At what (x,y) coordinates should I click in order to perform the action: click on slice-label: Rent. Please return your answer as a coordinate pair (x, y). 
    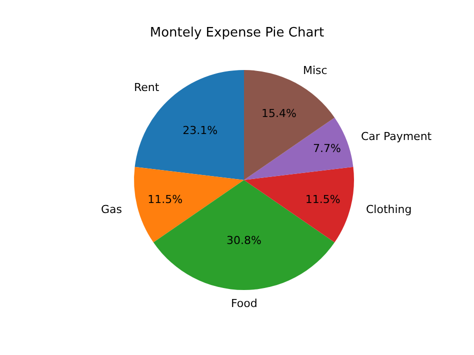
    Looking at the image, I should click on (147, 87).